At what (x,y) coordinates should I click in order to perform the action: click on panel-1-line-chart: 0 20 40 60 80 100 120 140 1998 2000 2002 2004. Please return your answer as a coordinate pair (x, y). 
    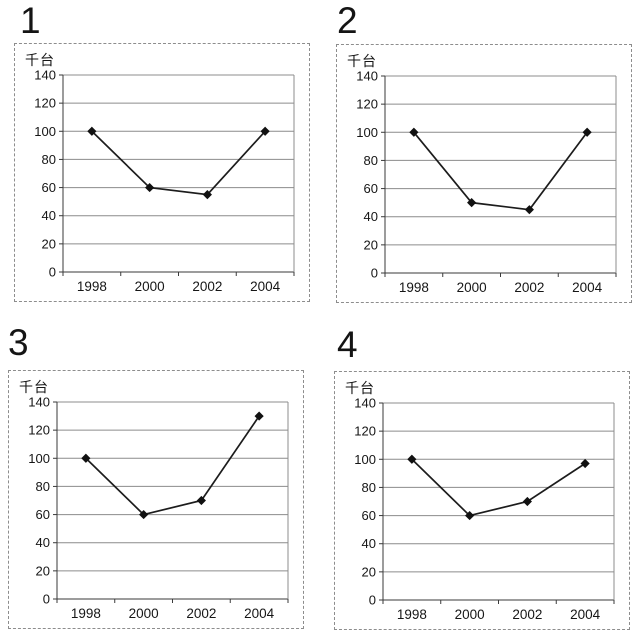
    Looking at the image, I should click on (164, 181).